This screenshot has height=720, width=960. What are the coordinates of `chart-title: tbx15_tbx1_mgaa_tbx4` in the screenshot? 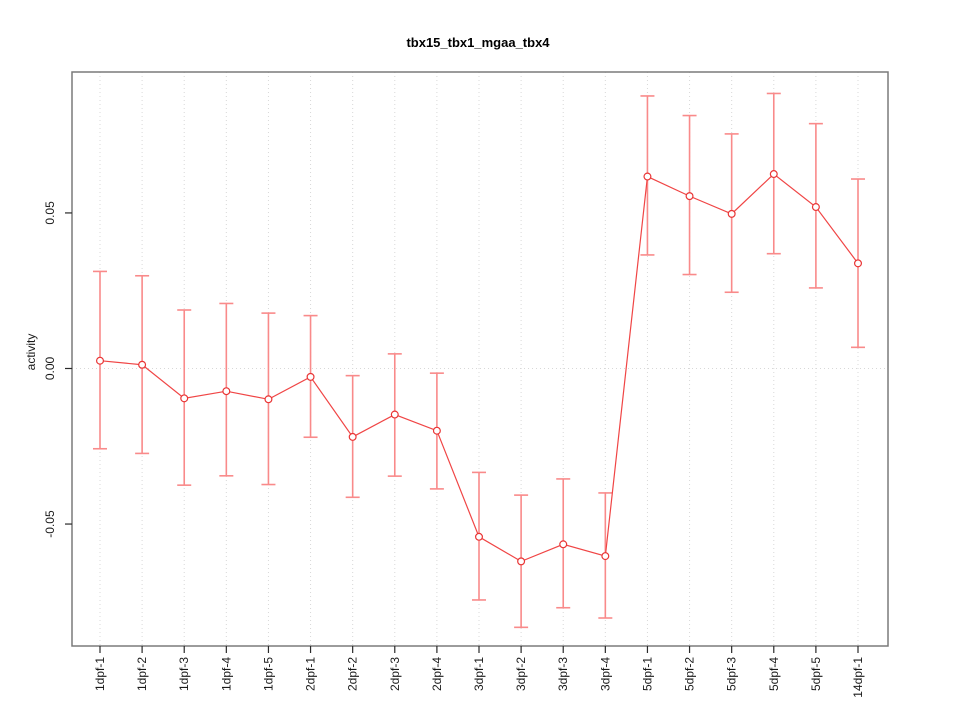 It's located at (478, 42).